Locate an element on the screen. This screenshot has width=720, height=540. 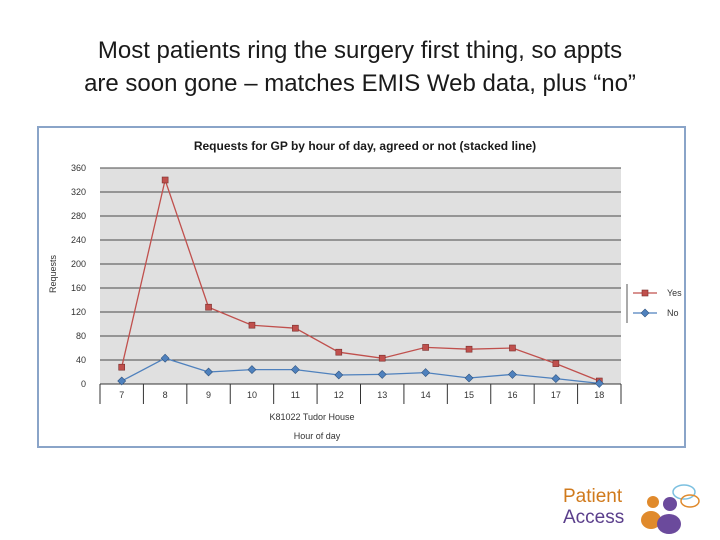
x-tick-label-18: 18 is located at coordinates (599, 395).